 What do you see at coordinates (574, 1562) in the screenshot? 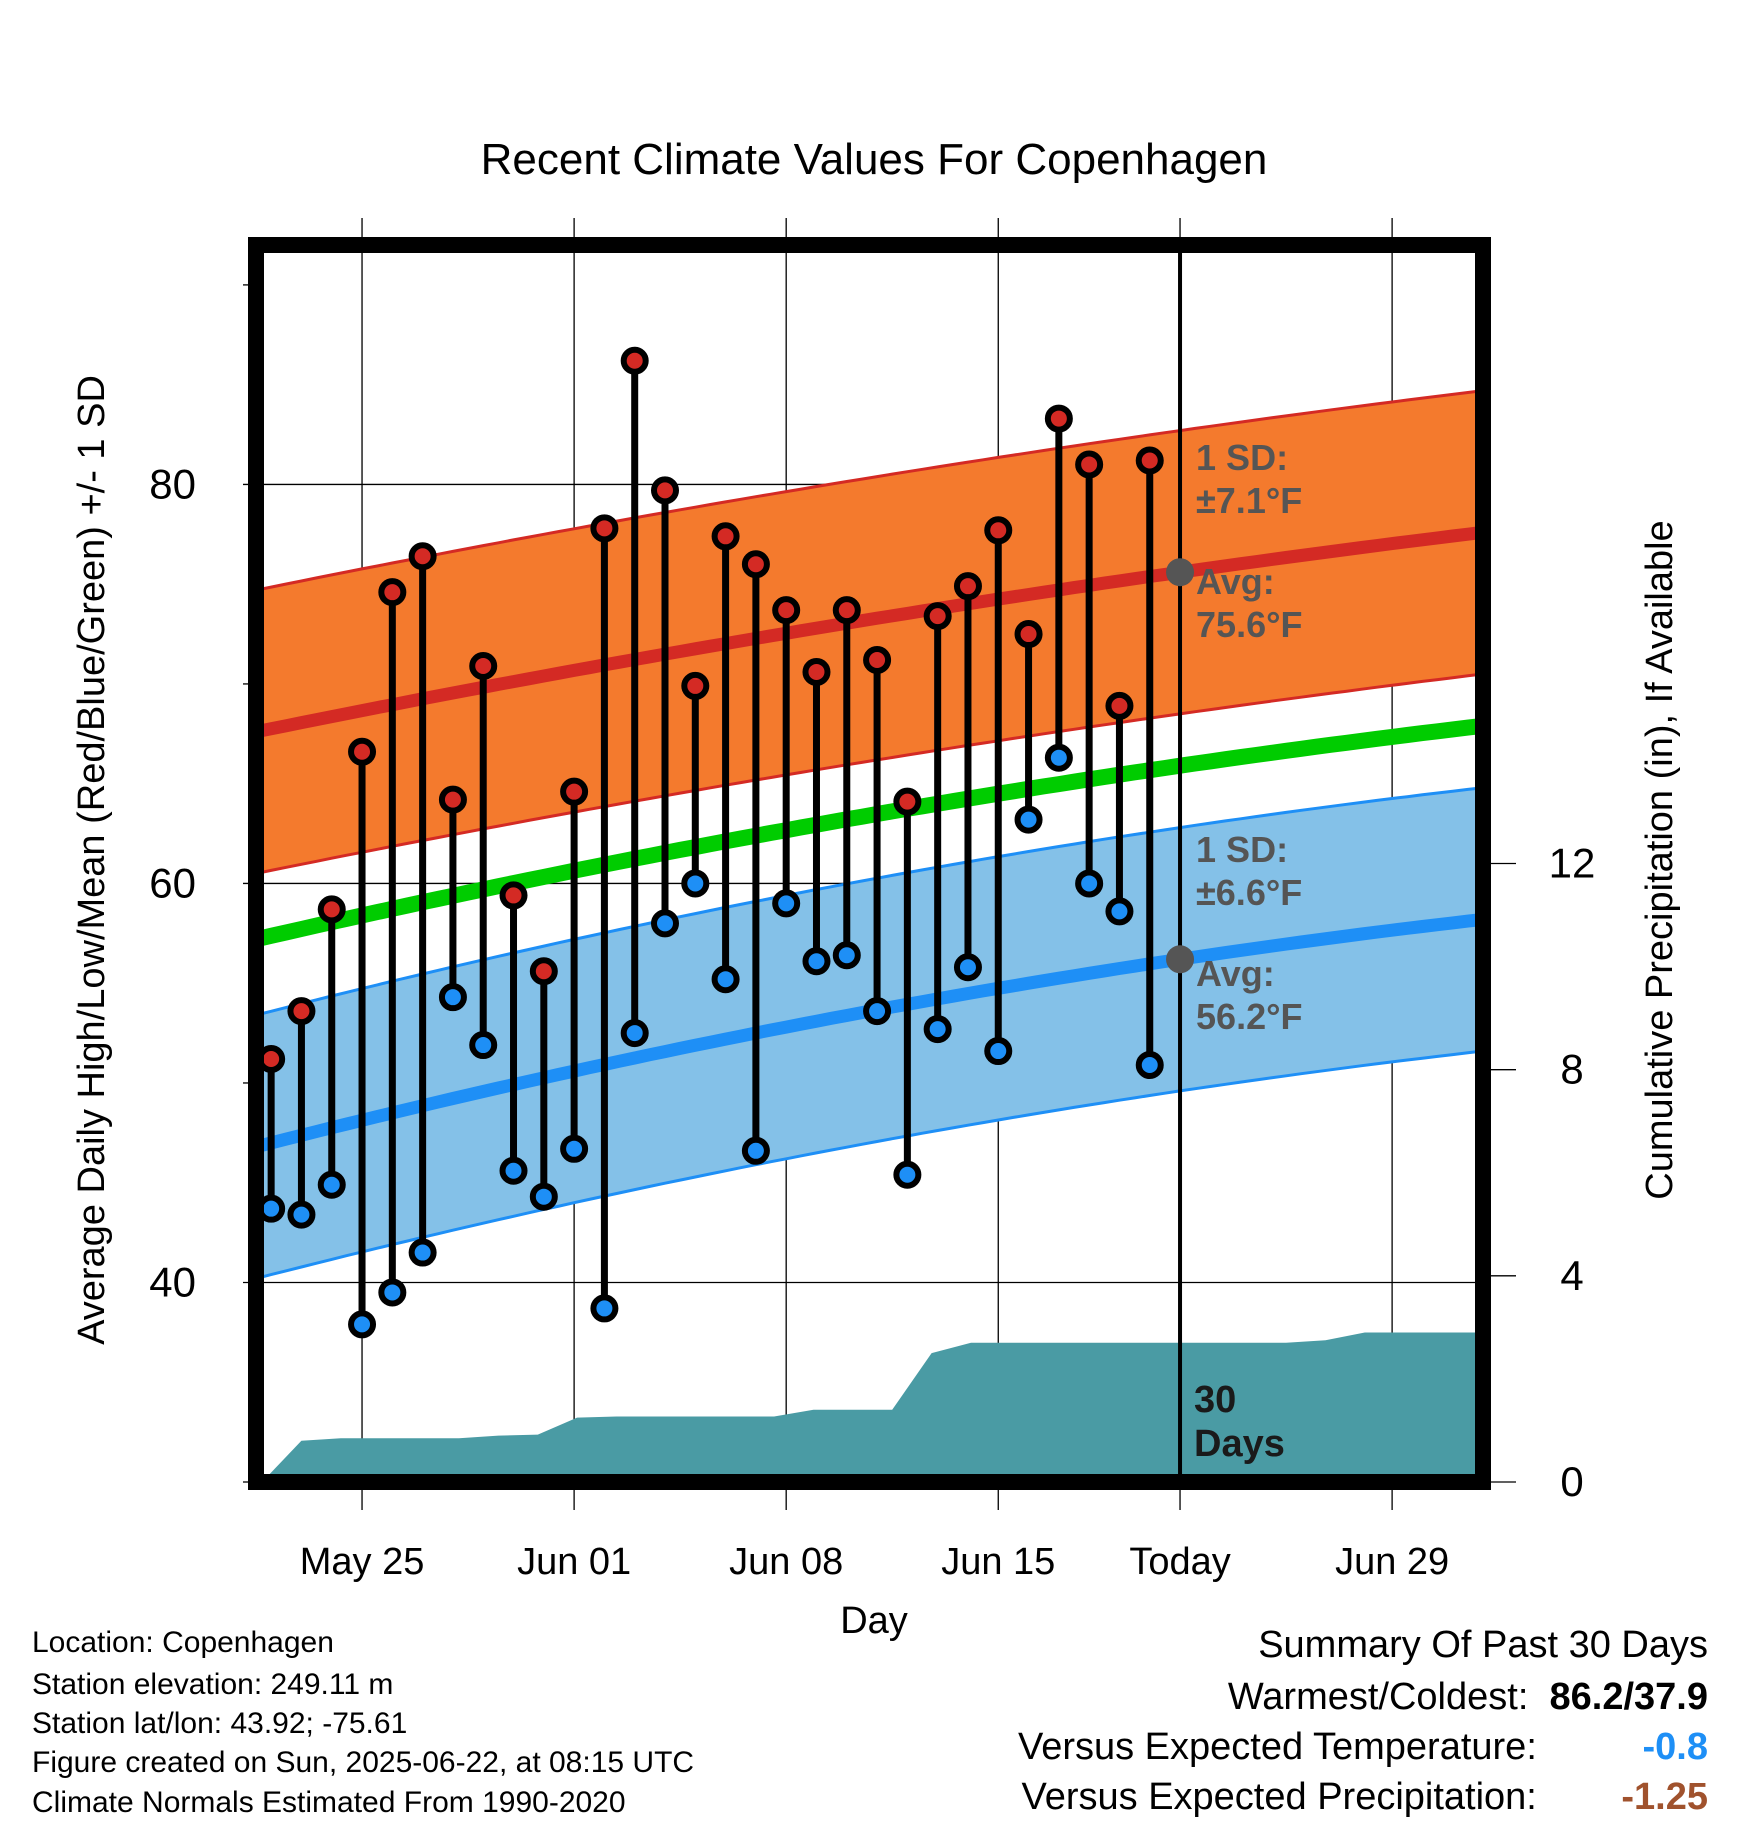
I see `x-tick-label: Jun 01` at bounding box center [574, 1562].